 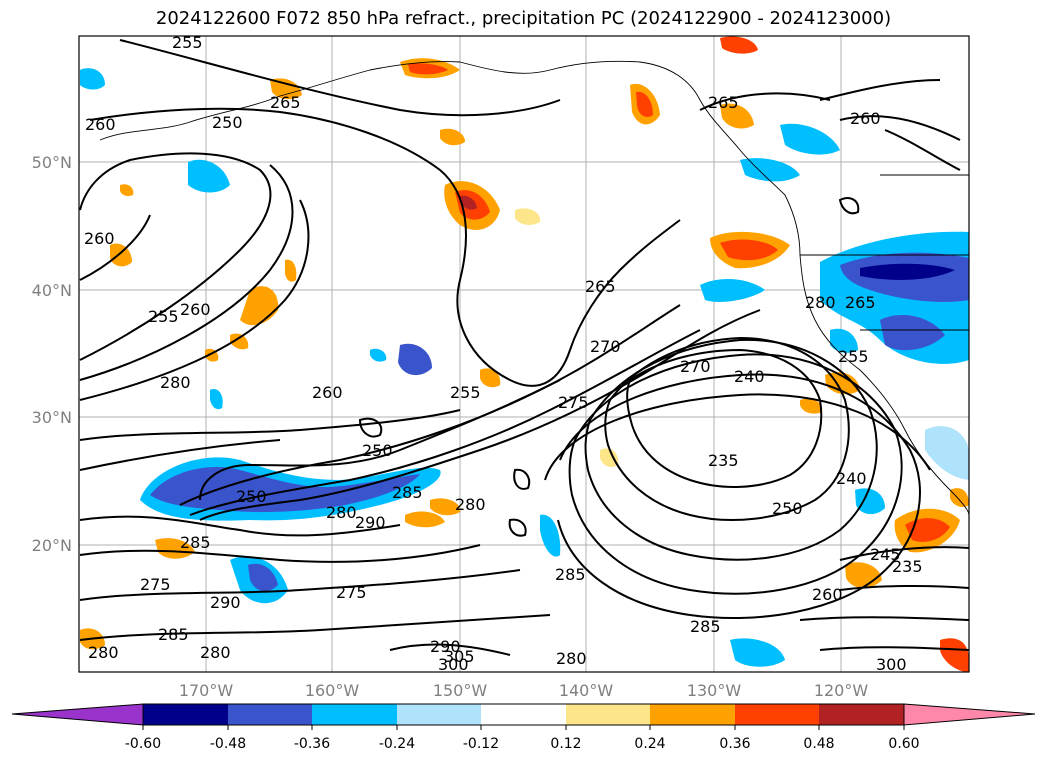 I want to click on negative-band-core, so click(x=285, y=490).